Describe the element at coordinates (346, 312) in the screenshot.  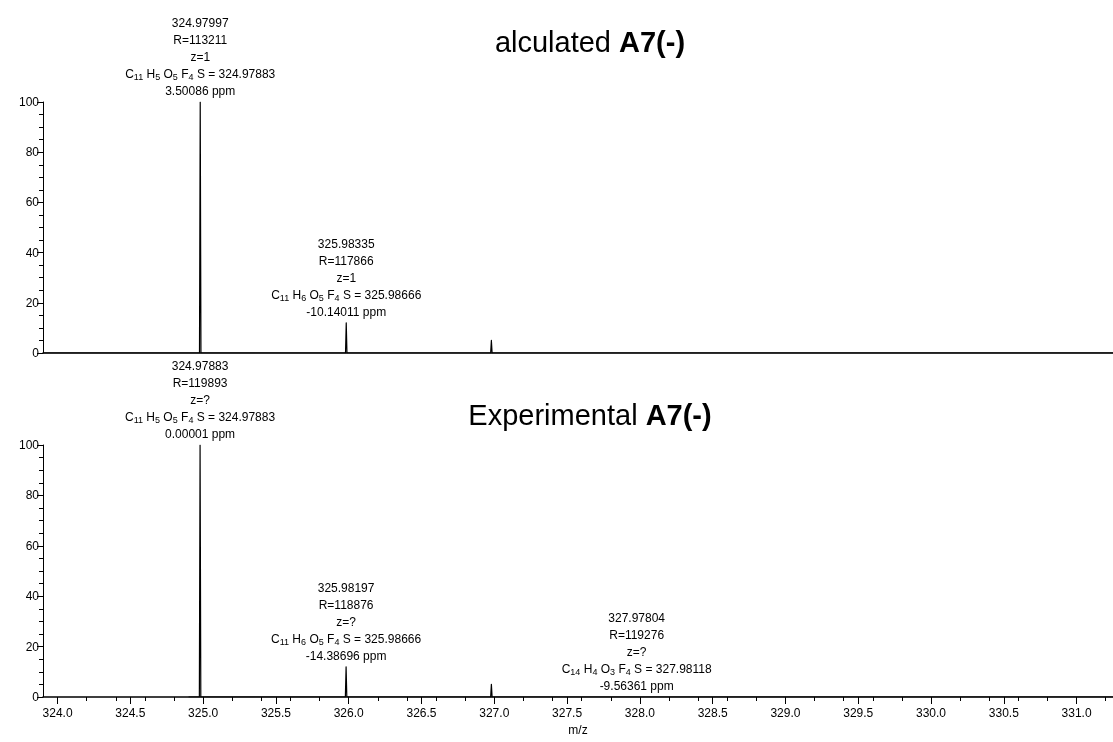
I see `annotation: -10.14011 ppm` at that location.